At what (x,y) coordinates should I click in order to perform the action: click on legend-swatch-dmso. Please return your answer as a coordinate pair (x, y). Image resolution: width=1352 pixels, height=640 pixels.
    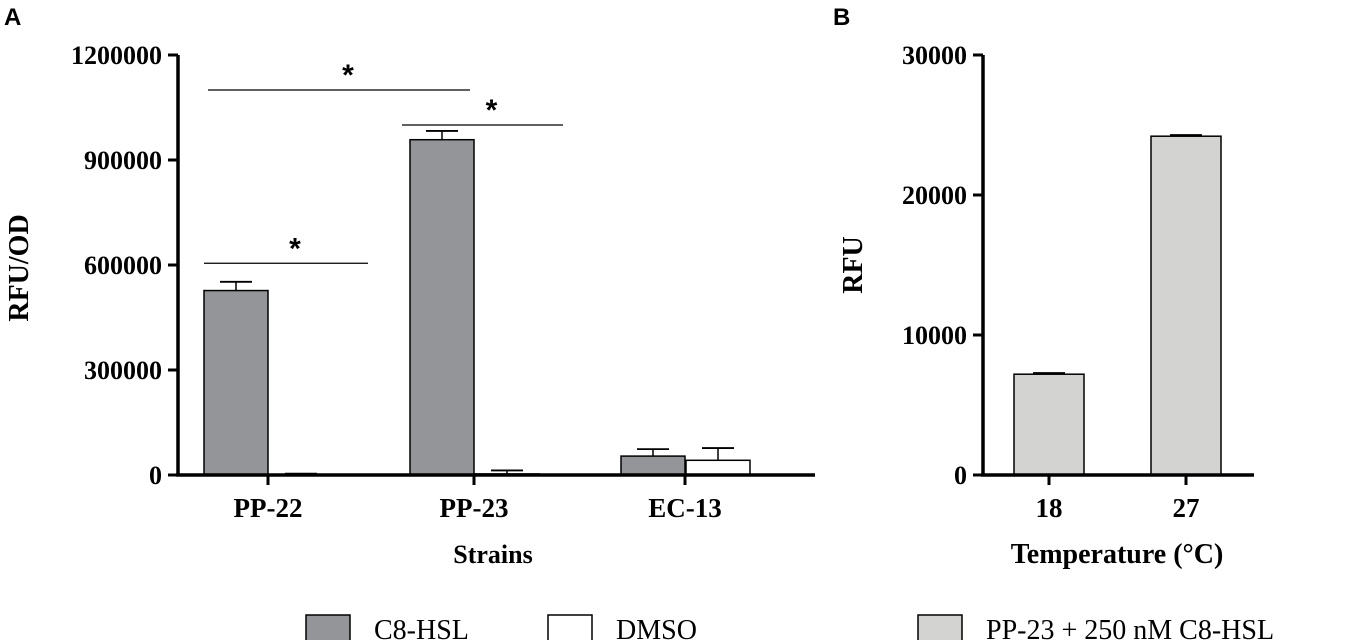
    Looking at the image, I should click on (570, 627).